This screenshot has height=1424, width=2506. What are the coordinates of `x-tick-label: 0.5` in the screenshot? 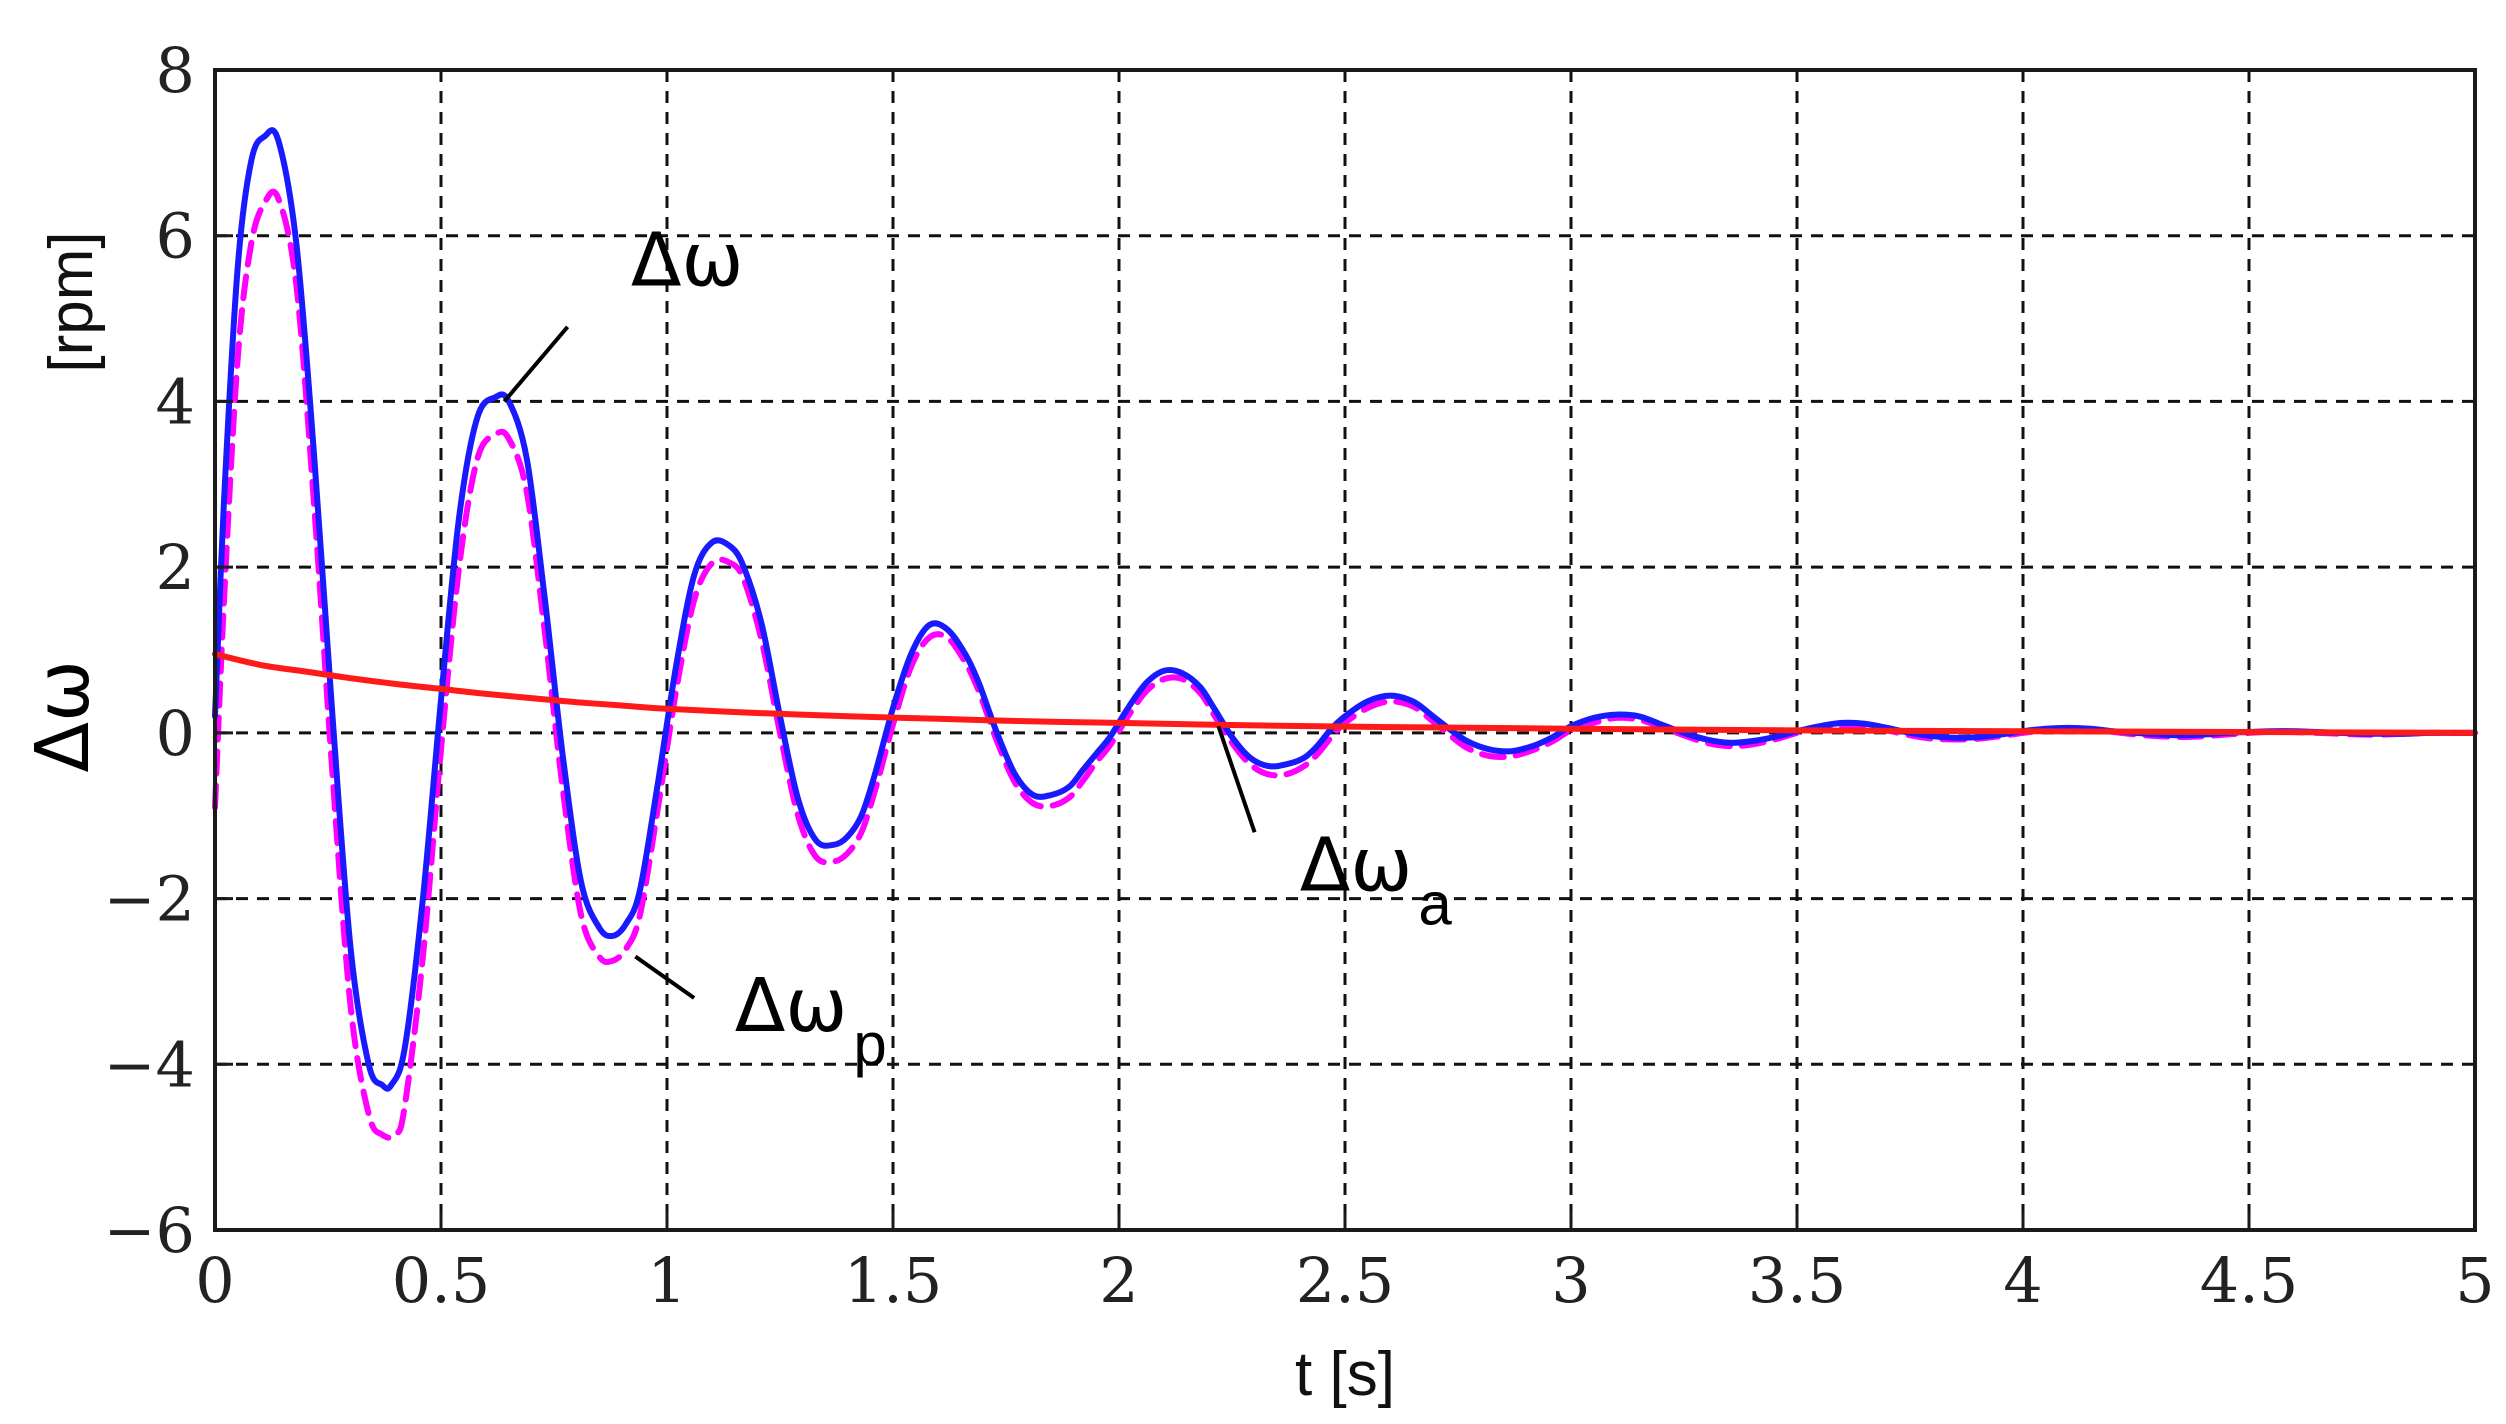 It's located at (441, 1280).